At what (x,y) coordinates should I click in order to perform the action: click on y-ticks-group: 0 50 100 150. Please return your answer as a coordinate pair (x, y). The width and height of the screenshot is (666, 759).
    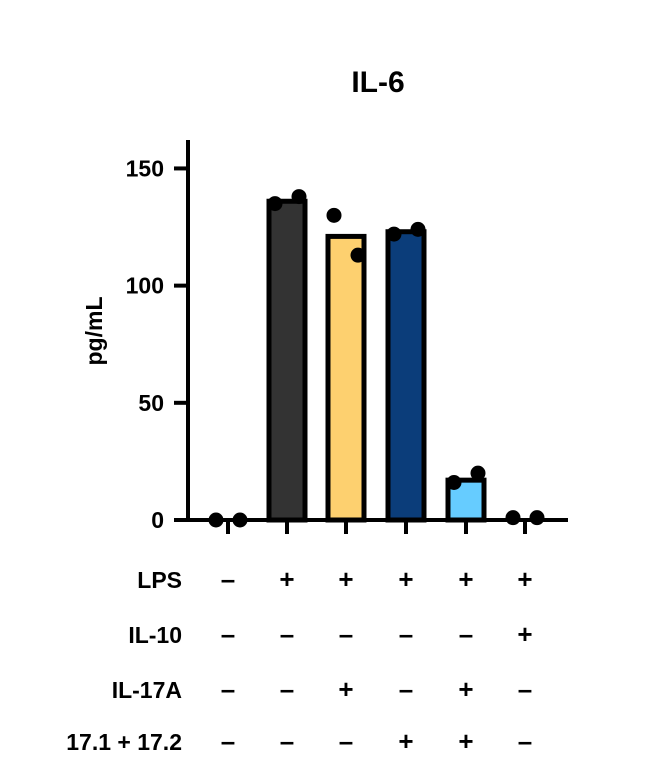
    Looking at the image, I should click on (157, 344).